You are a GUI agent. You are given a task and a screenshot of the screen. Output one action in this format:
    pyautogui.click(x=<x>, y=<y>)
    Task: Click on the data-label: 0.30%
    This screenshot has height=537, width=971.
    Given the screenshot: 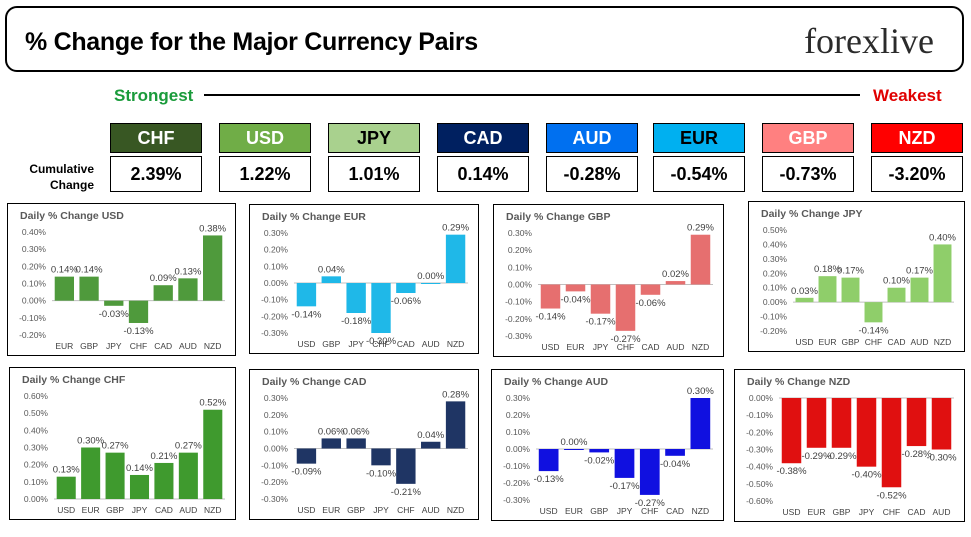 What is the action you would take?
    pyautogui.click(x=90, y=441)
    